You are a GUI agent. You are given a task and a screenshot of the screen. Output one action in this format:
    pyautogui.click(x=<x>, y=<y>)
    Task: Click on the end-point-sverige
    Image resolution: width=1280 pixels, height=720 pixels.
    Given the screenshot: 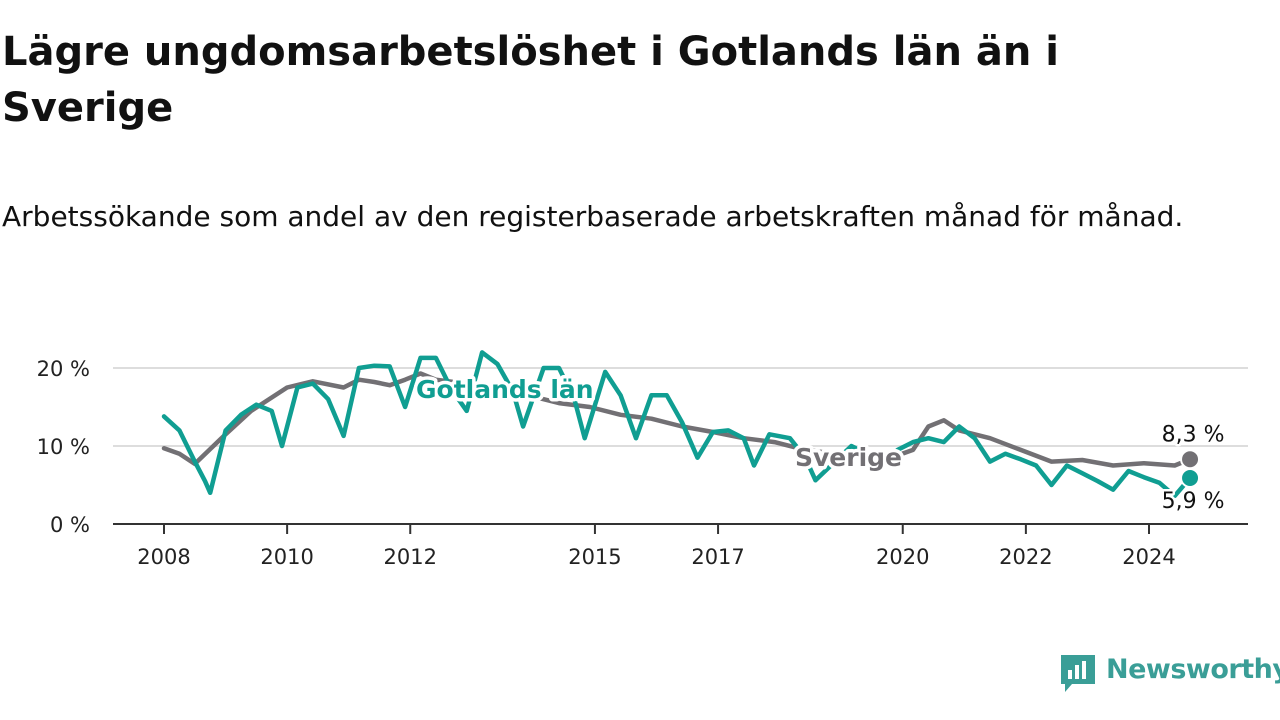 What is the action you would take?
    pyautogui.click(x=1190, y=459)
    